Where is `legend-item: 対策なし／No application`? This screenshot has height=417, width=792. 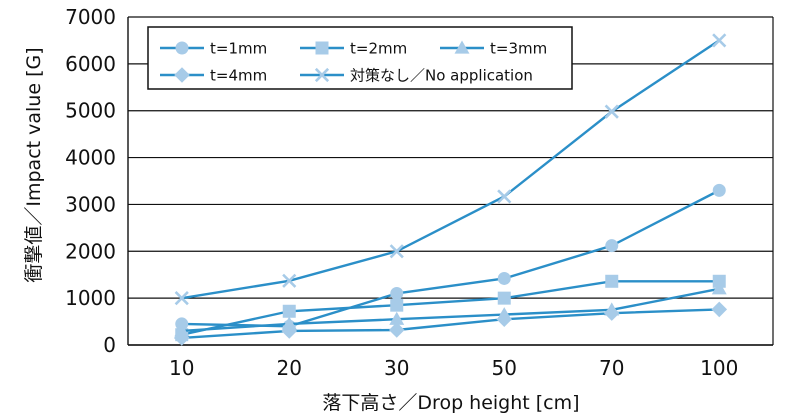
legend-item: 対策なし／No application is located at coordinates (416, 76).